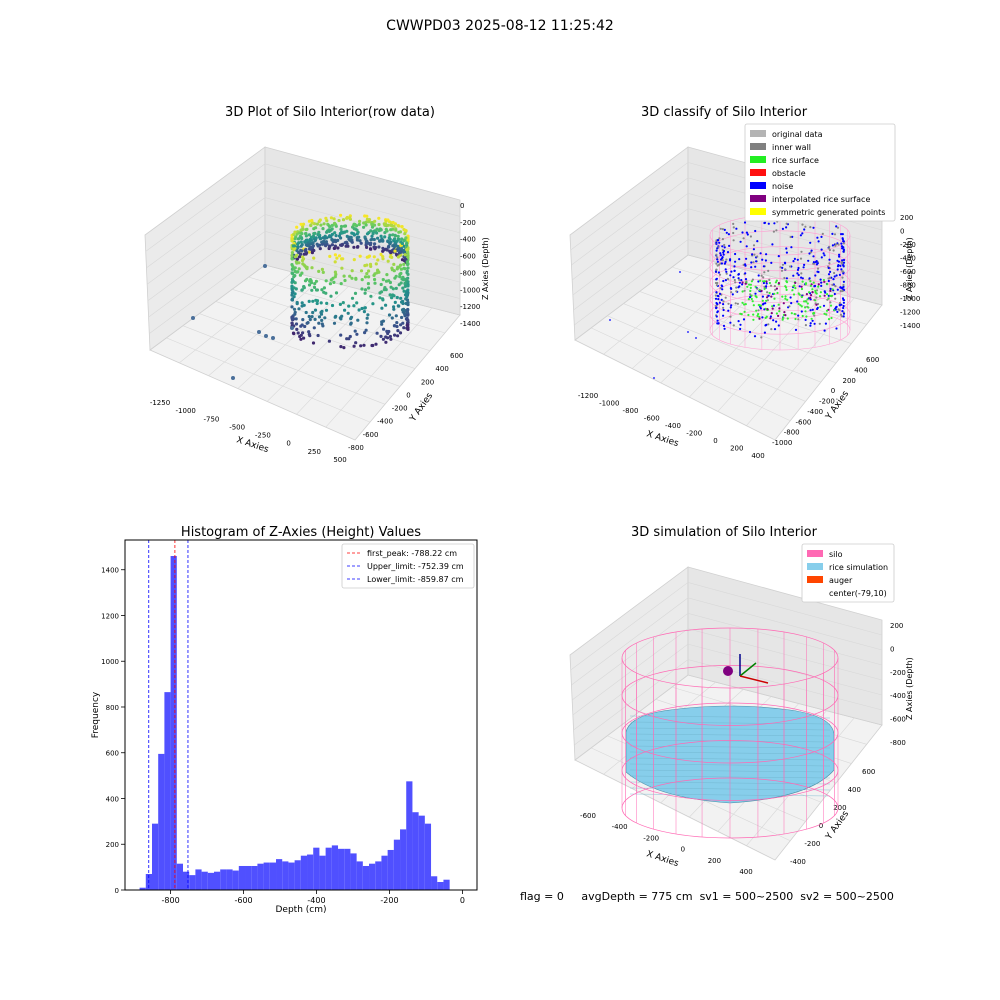  Describe the element at coordinates (462, 900) in the screenshot. I see `histogram-xtick-label: 0` at that location.